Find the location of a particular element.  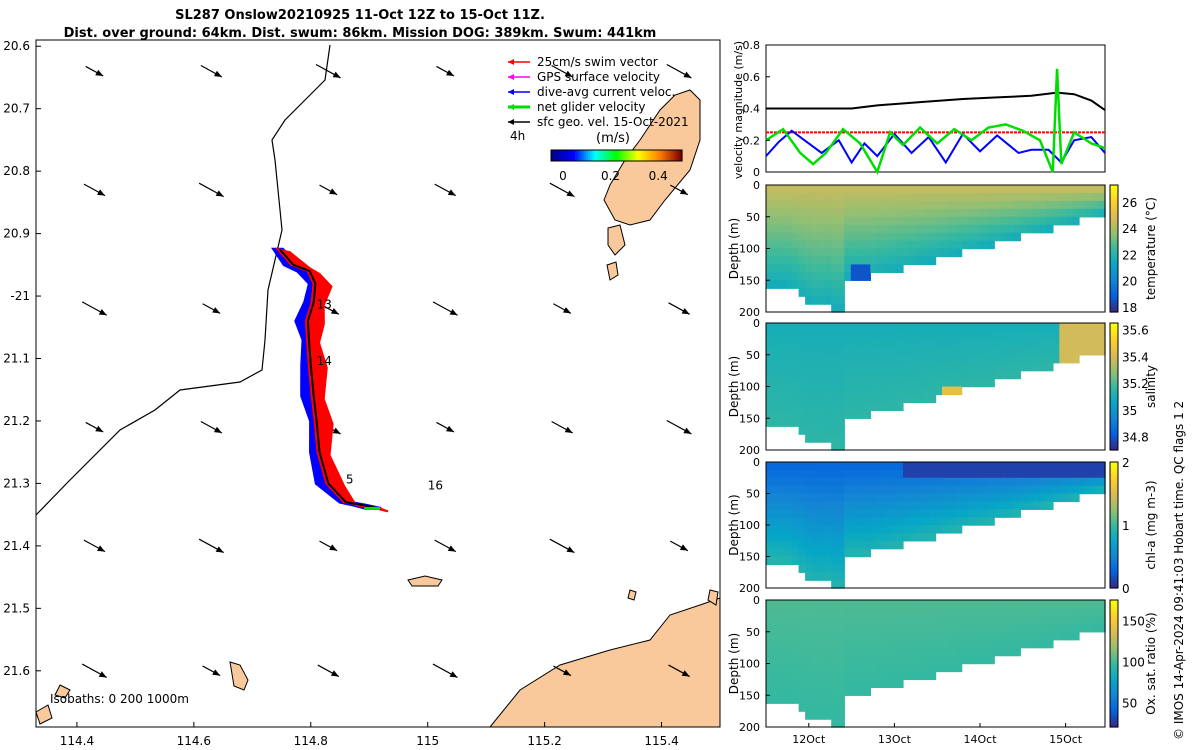

island-small-a is located at coordinates (616, 240).